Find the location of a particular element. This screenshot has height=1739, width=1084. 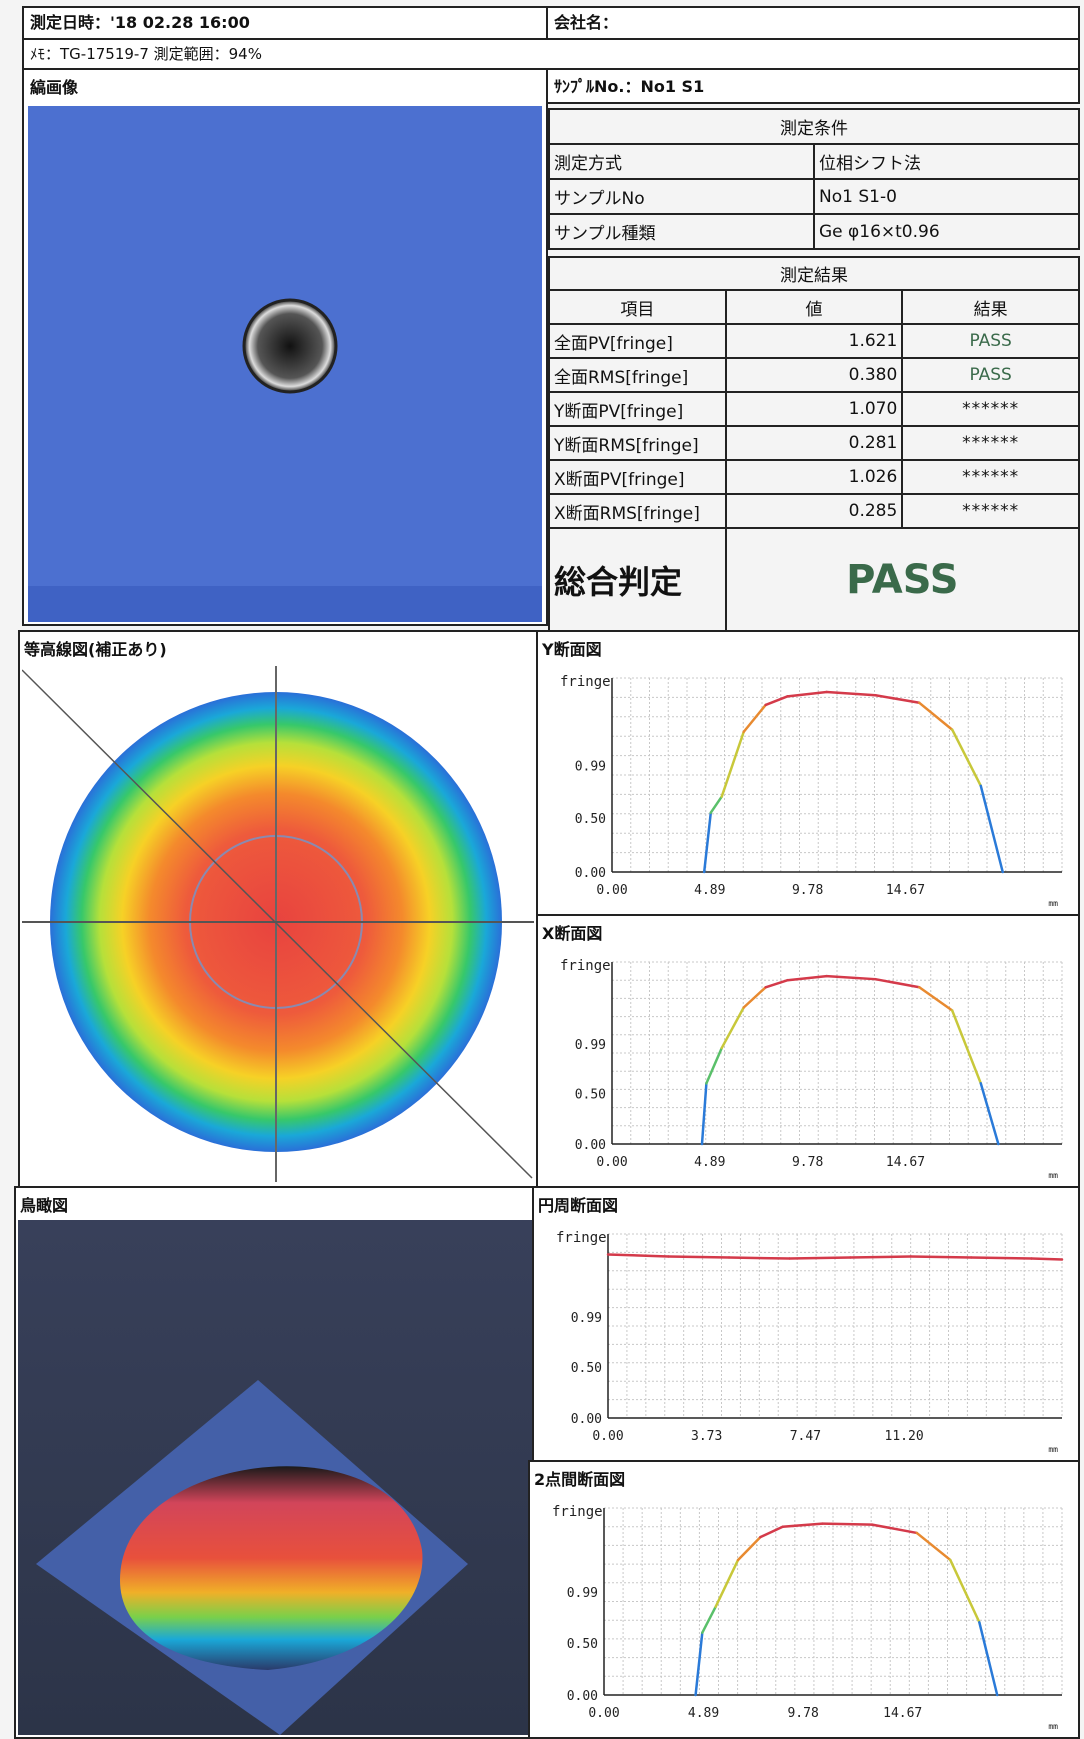

row-value: 0.285 is located at coordinates (814, 511).